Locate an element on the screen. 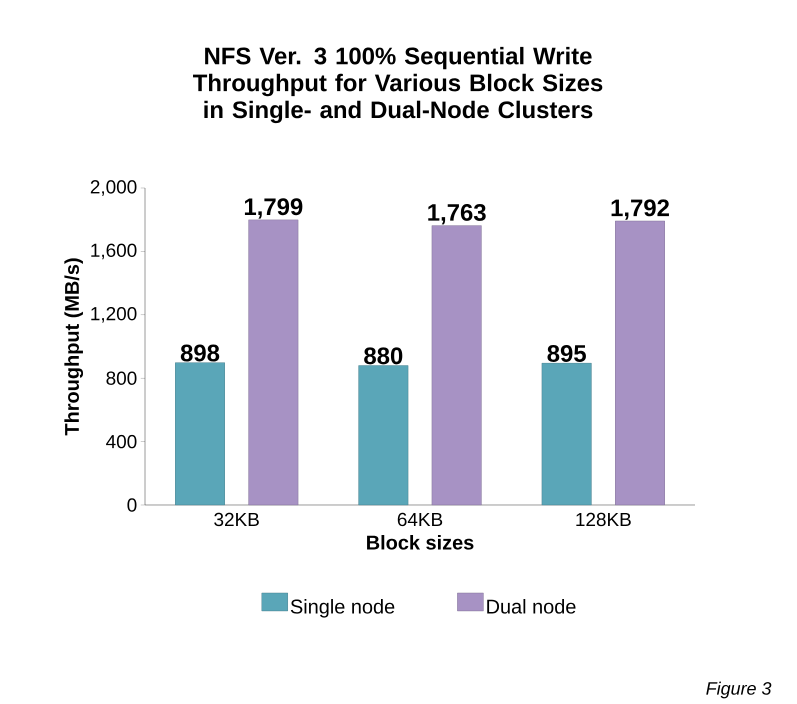 The height and width of the screenshot is (704, 797). x-tick-label: 128KB is located at coordinates (603, 519).